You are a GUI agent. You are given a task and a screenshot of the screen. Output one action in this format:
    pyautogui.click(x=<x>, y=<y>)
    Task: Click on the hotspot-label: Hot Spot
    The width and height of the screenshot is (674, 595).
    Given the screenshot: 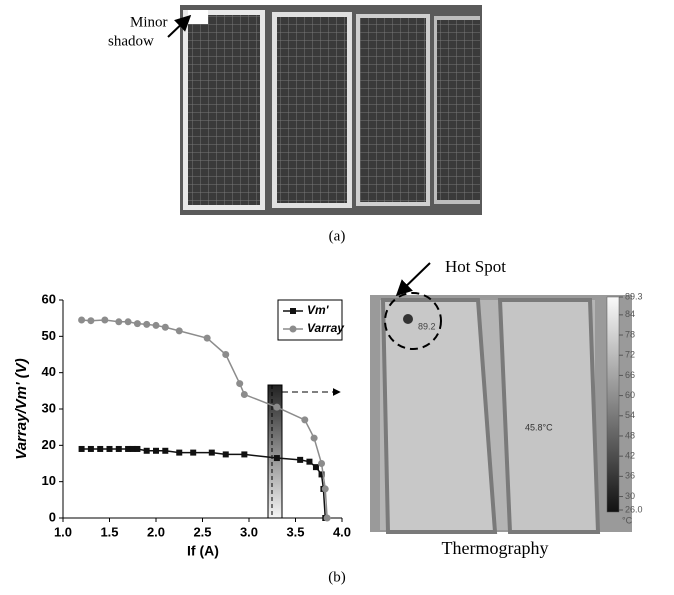 What is the action you would take?
    pyautogui.click(x=475, y=266)
    